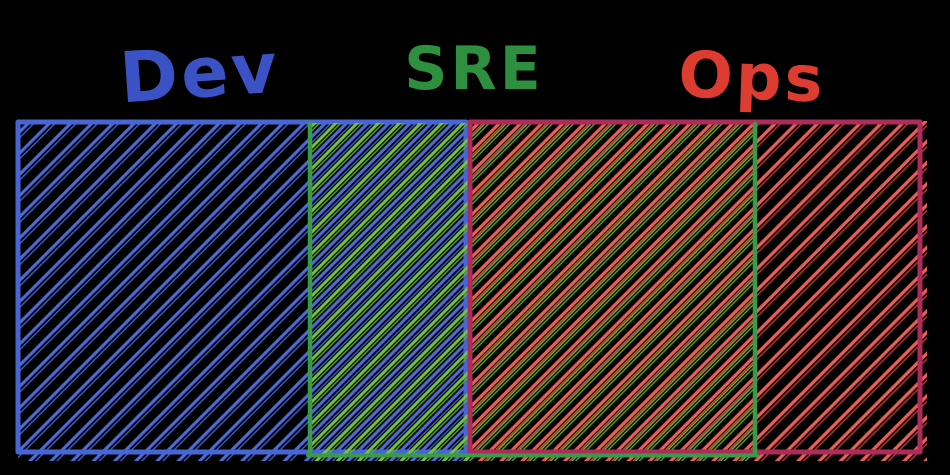  Describe the element at coordinates (752, 77) in the screenshot. I see `ops-label: Ops` at that location.